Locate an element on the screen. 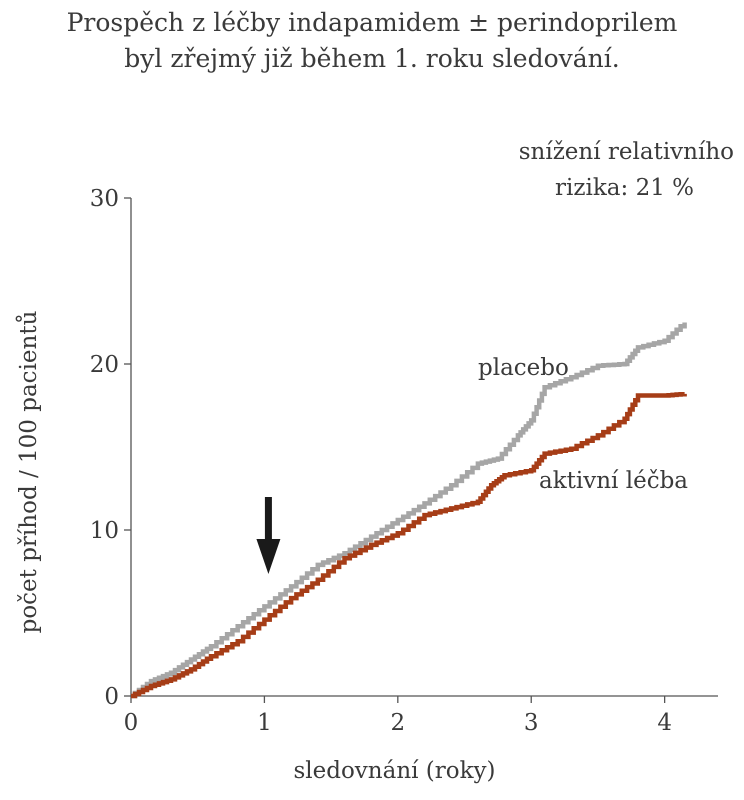  series-label-placebo: placebo is located at coordinates (523, 368).